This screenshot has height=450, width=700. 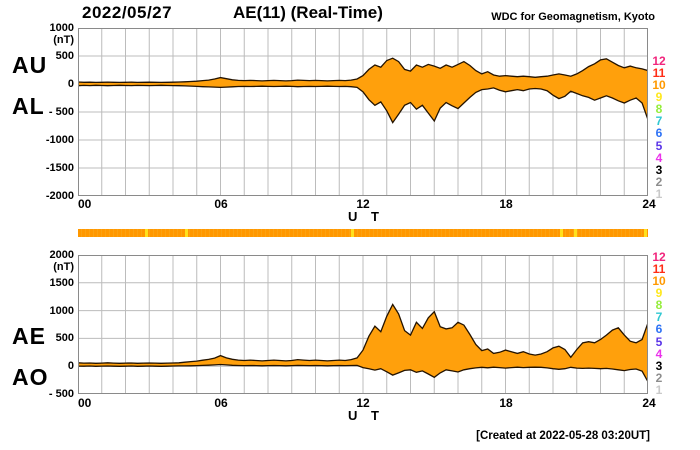 I want to click on p1-unit: (nT), so click(x=63, y=40).